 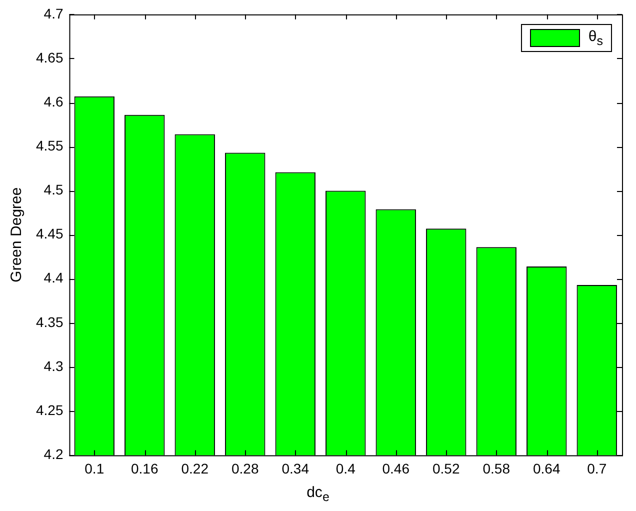 What do you see at coordinates (50, 234) in the screenshot?
I see `y-tick-label: 4.45` at bounding box center [50, 234].